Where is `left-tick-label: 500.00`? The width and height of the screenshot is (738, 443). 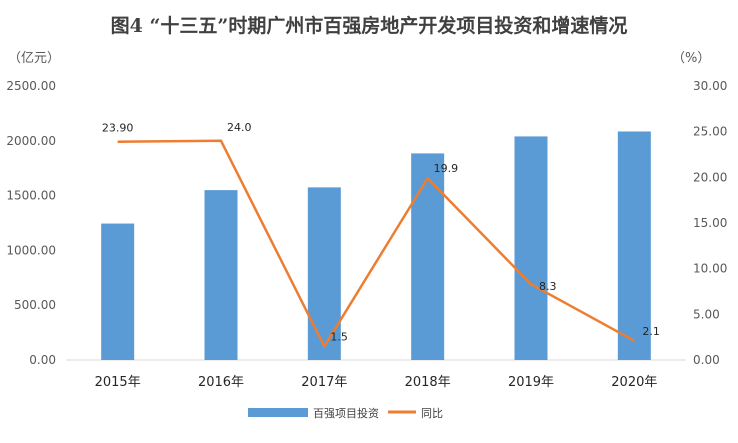
left-tick-label: 500.00 is located at coordinates (35, 305).